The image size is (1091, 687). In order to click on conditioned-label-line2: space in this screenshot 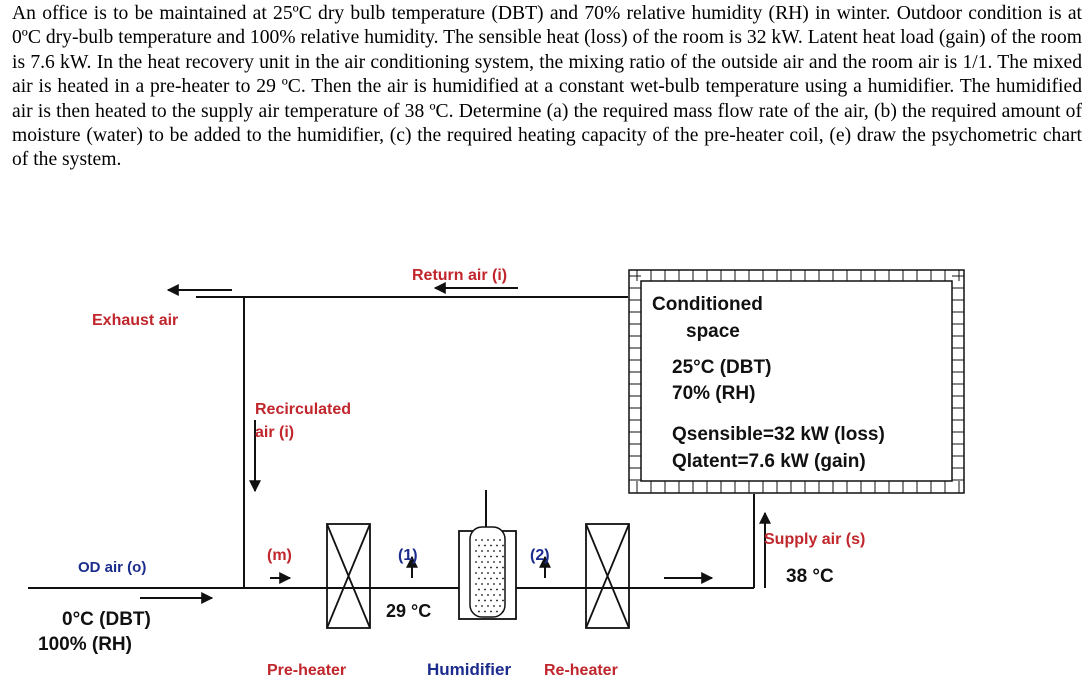, I will do `click(713, 331)`.